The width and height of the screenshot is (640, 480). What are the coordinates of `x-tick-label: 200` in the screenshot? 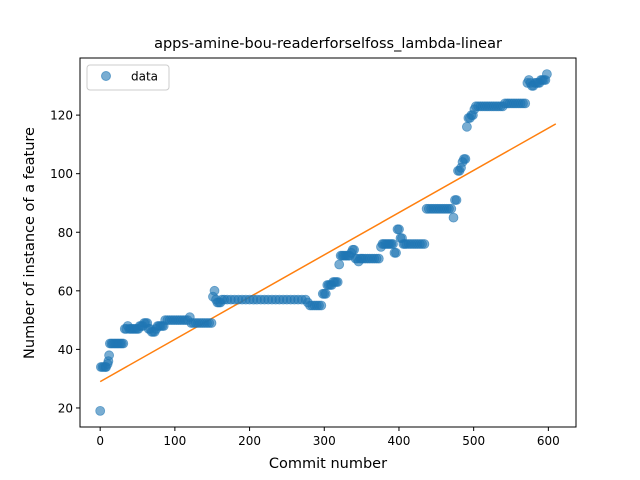 It's located at (249, 441).